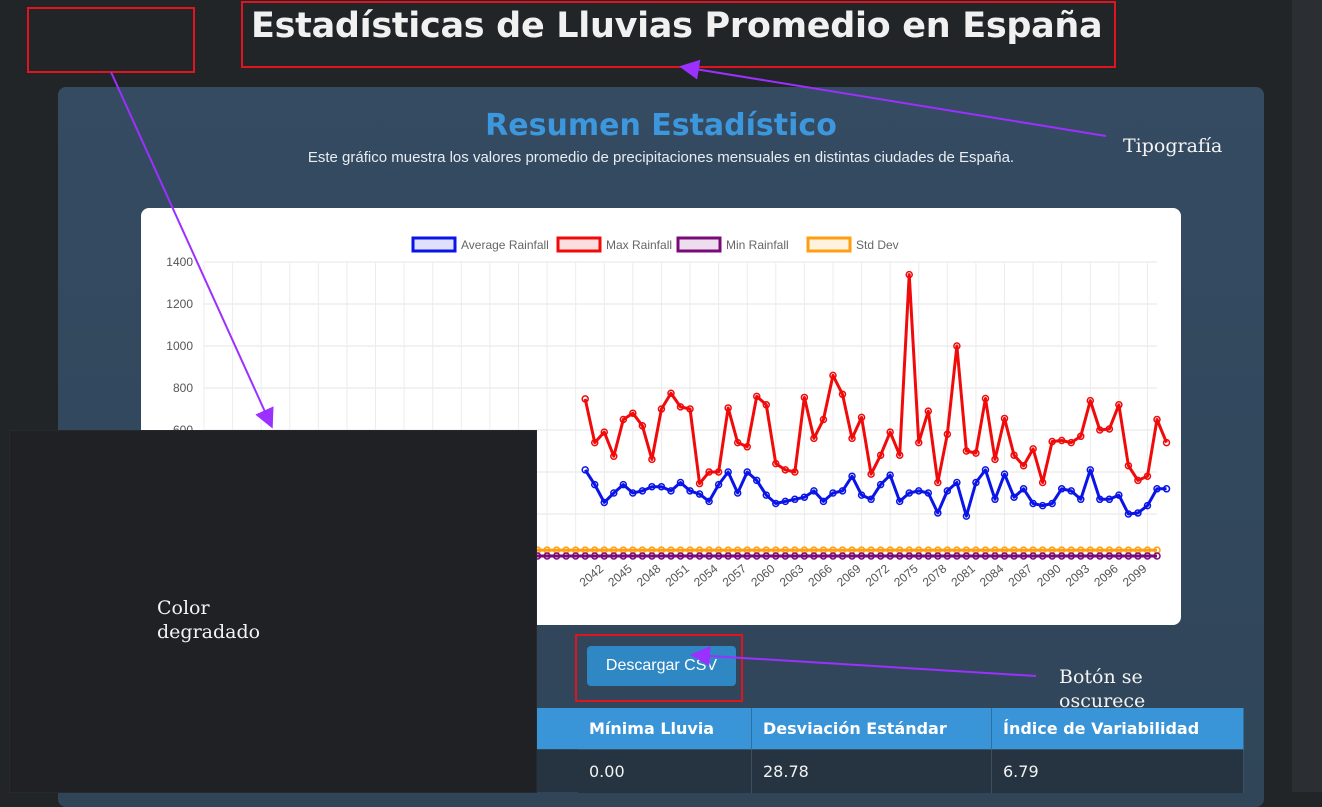 This screenshot has width=1322, height=807. I want to click on download-csv-button: Descargar CSV, so click(661, 666).